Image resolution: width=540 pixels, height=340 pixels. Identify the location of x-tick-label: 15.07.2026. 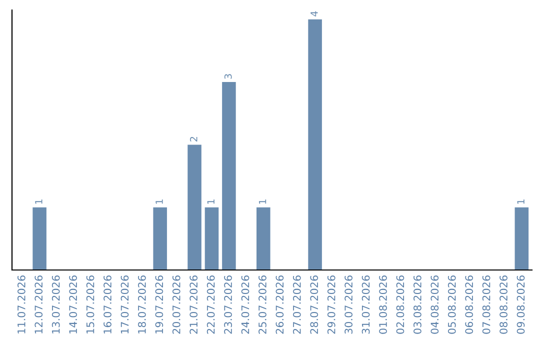
(90, 305).